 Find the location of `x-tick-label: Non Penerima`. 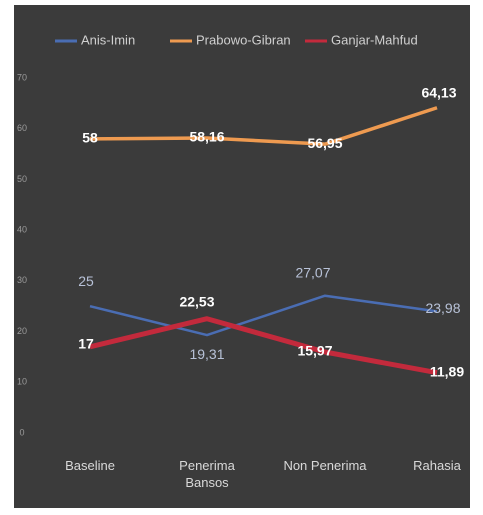

x-tick-label: Non Penerima is located at coordinates (325, 465).